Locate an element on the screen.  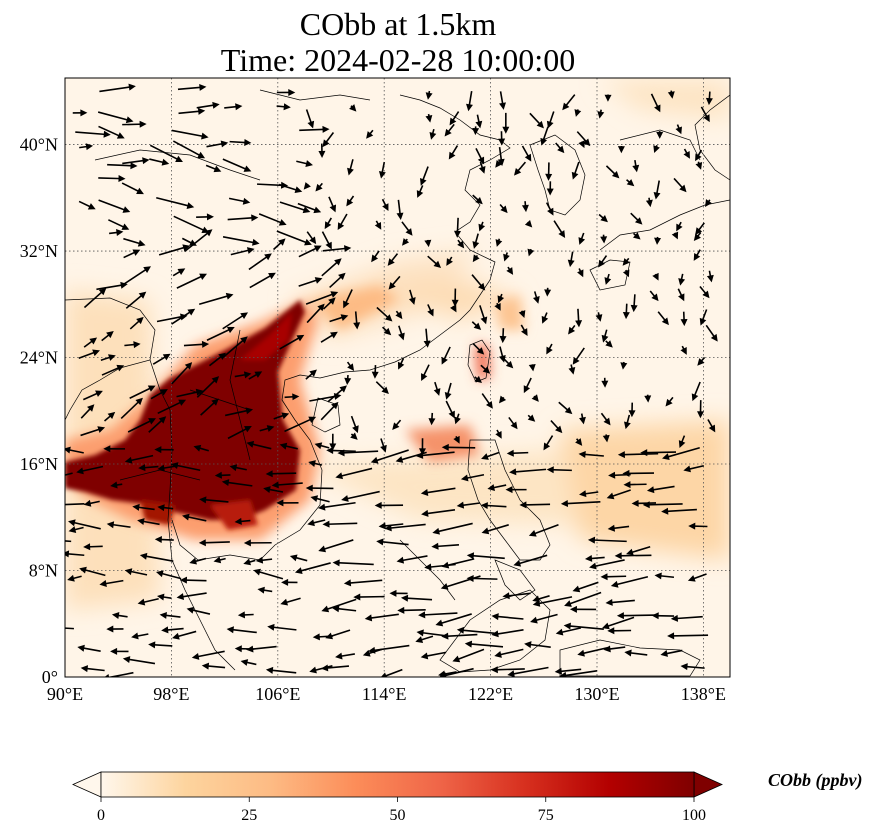
lat-tick-label: 16°N is located at coordinates (39, 464).